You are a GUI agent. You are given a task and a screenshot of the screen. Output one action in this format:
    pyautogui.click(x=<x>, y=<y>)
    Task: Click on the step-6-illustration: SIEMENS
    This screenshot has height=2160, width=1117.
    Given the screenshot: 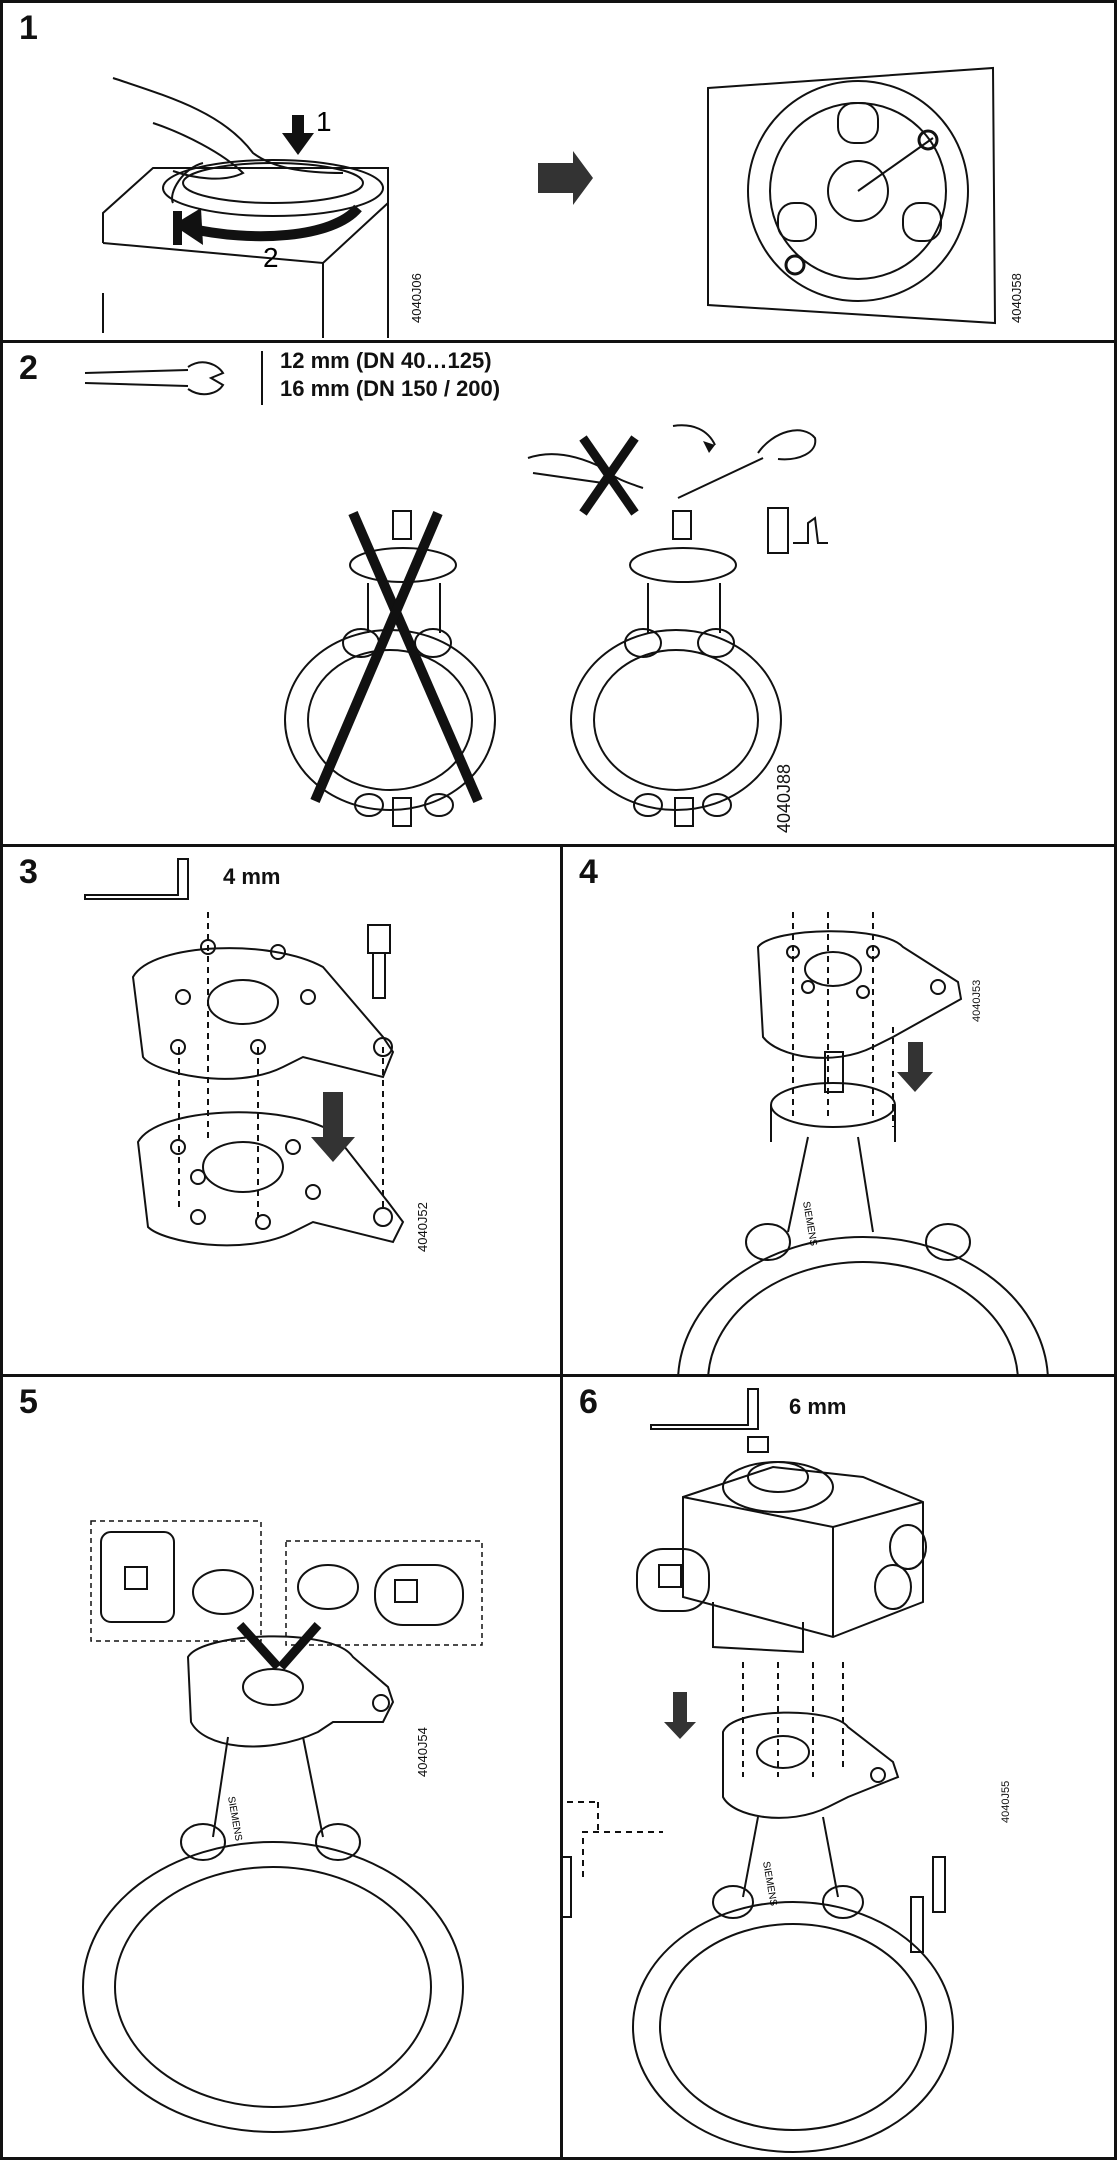 What is the action you would take?
    pyautogui.click(x=758, y=1770)
    